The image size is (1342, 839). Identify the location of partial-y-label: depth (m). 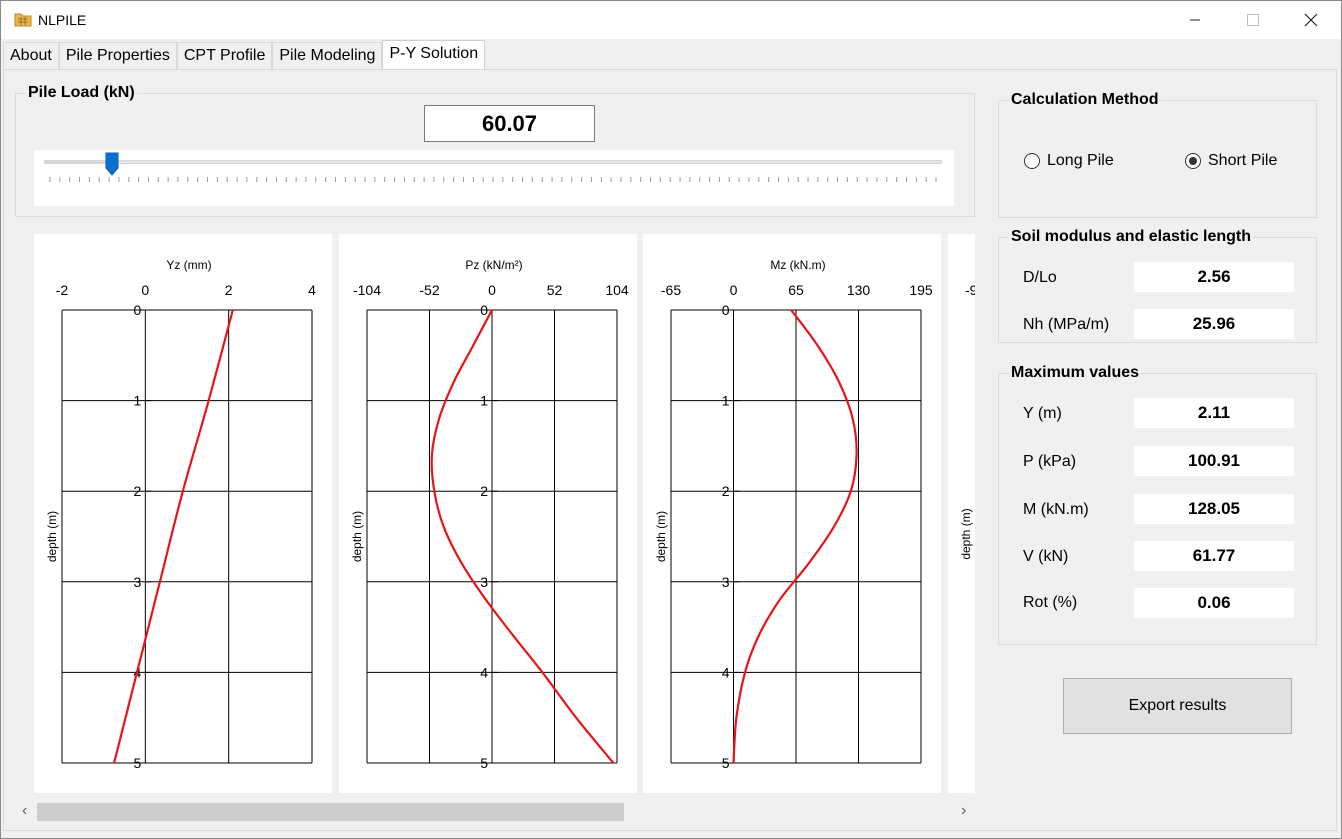
(966, 533).